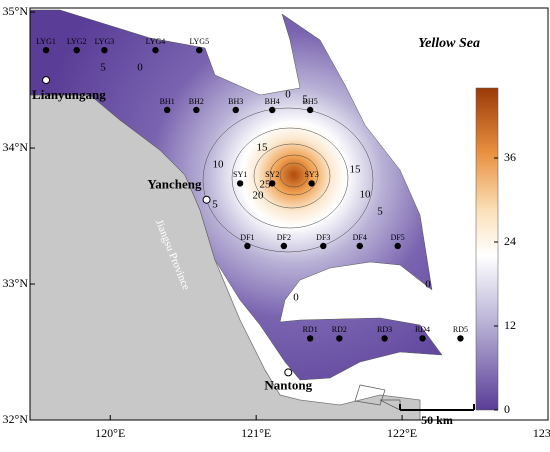  I want to click on station-label: SY2, so click(272, 174).